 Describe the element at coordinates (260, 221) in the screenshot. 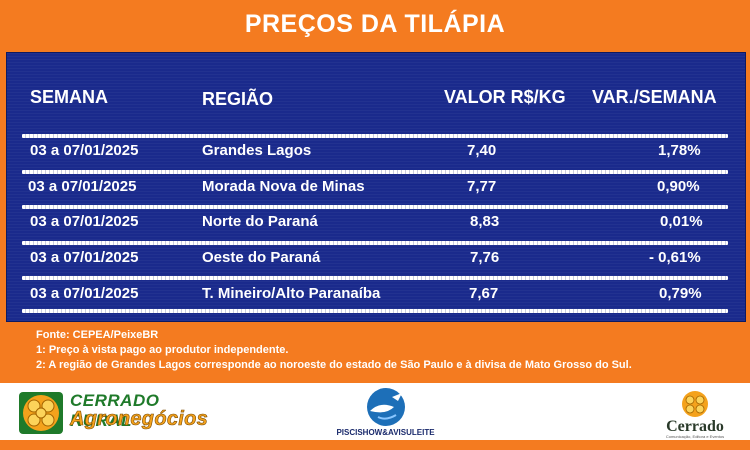

I see `row-3-region: Norte do Paraná` at that location.